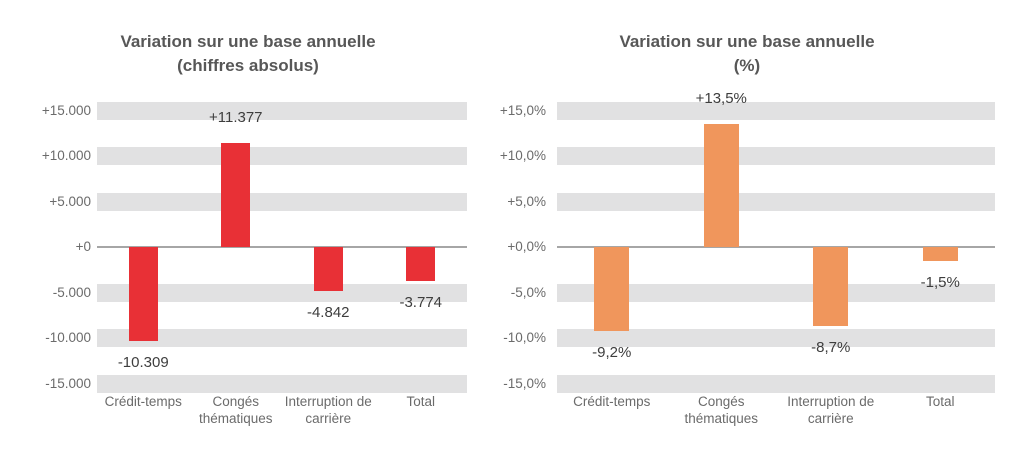  Describe the element at coordinates (83, 246) in the screenshot. I see `y-tick-label: +0` at that location.